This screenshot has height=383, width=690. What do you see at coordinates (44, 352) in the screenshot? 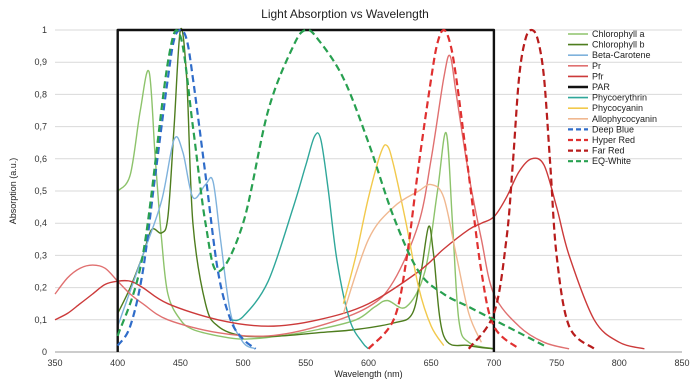
I see `y-tick-label: 0` at bounding box center [44, 352].